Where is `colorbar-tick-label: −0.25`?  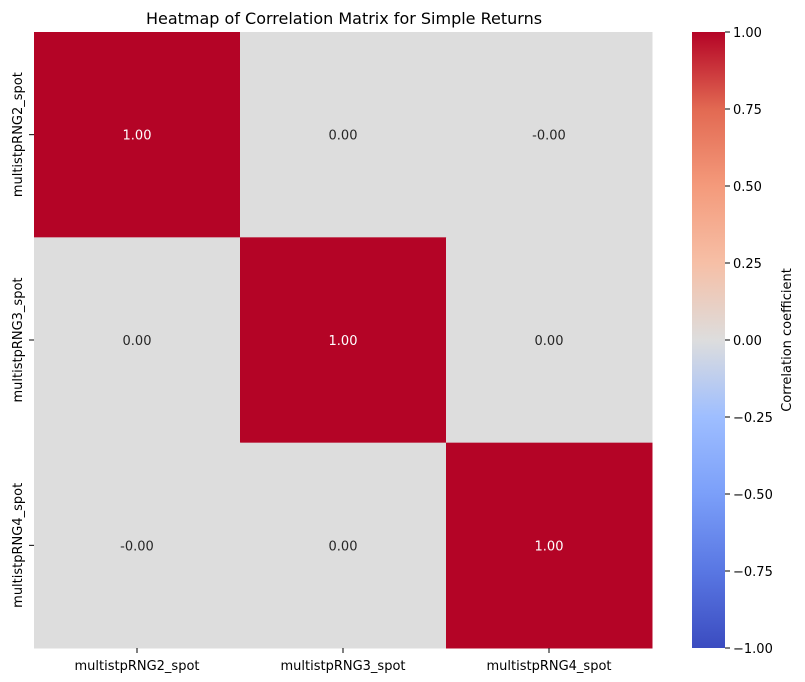 colorbar-tick-label: −0.25 is located at coordinates (753, 418).